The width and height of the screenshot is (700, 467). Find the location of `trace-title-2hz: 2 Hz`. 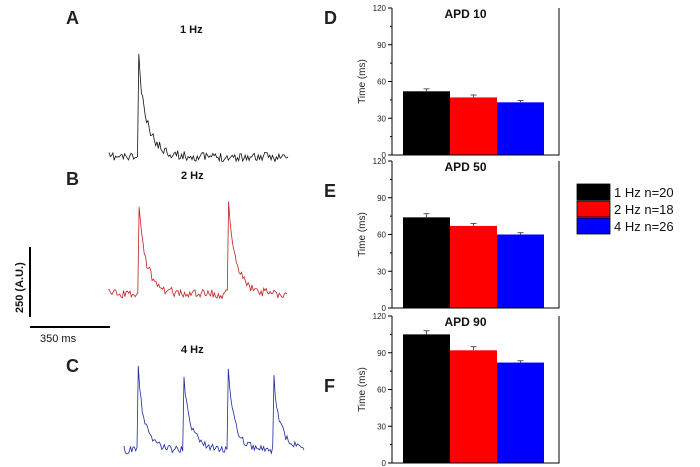

trace-title-2hz: 2 Hz is located at coordinates (192, 176).